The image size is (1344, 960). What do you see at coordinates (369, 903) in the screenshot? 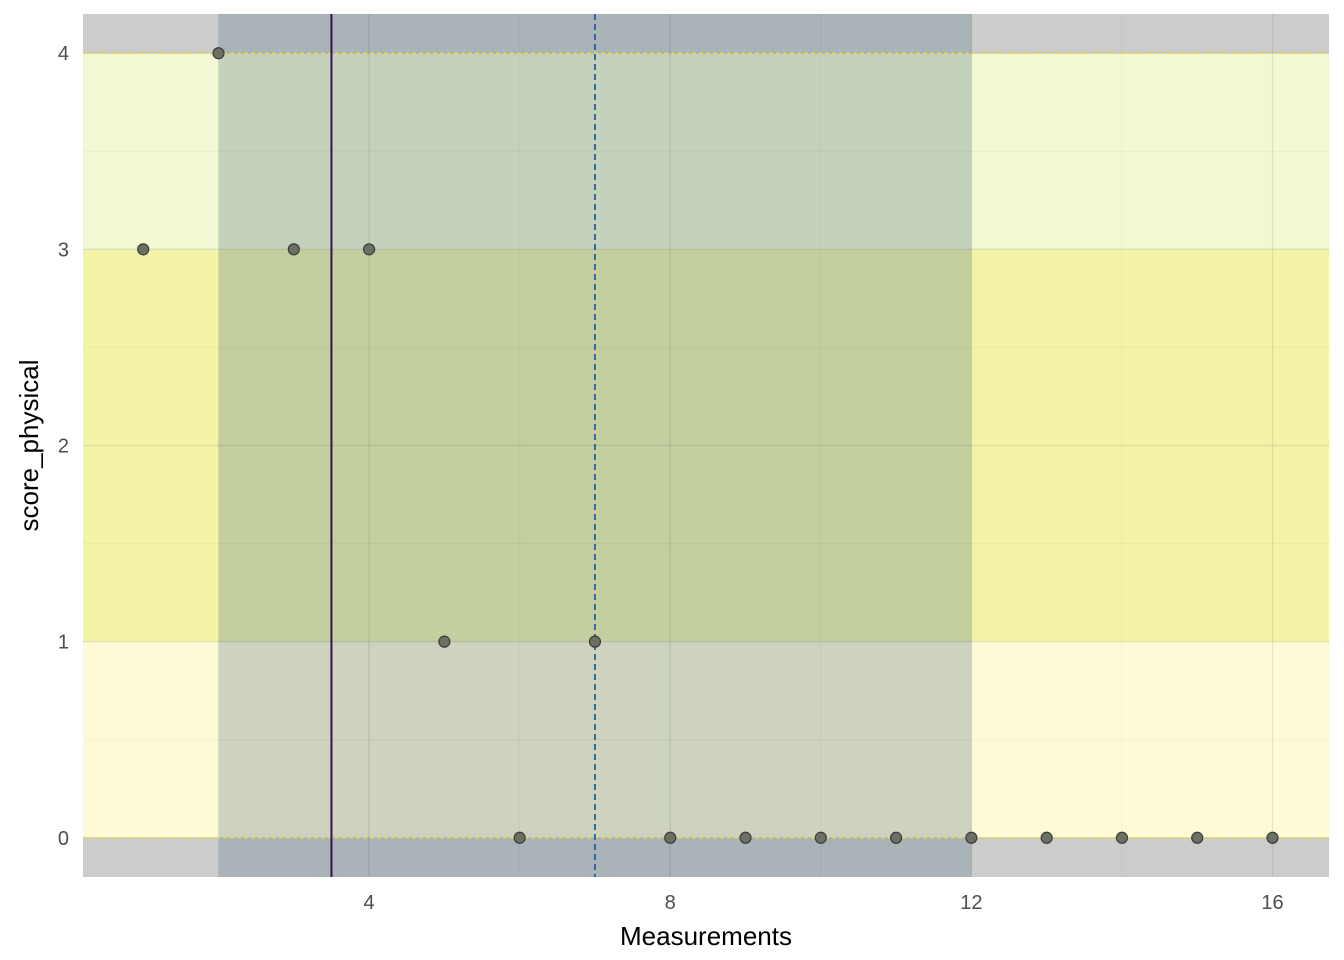
I see `x-tick-label: 4` at bounding box center [369, 903].